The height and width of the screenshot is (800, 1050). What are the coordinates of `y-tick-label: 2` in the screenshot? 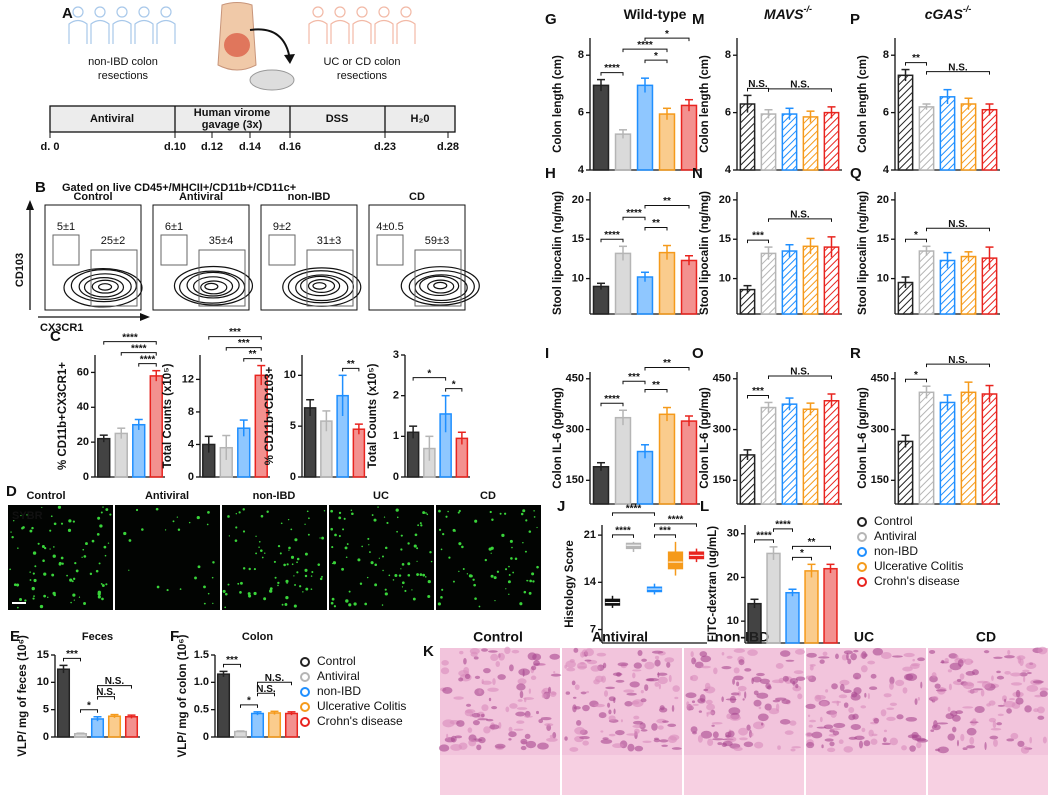 It's located at (396, 396).